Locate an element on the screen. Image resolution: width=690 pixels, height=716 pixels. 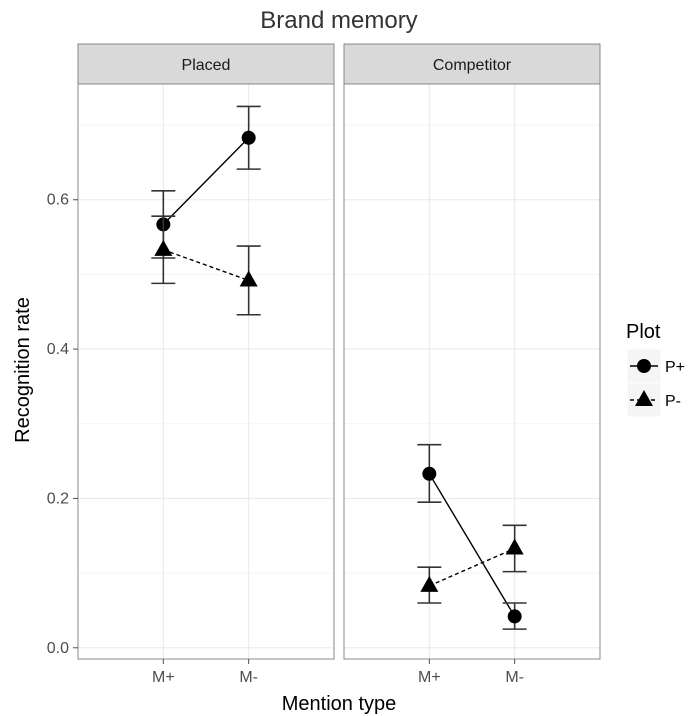
strip-label: Competitor is located at coordinates (472, 65).